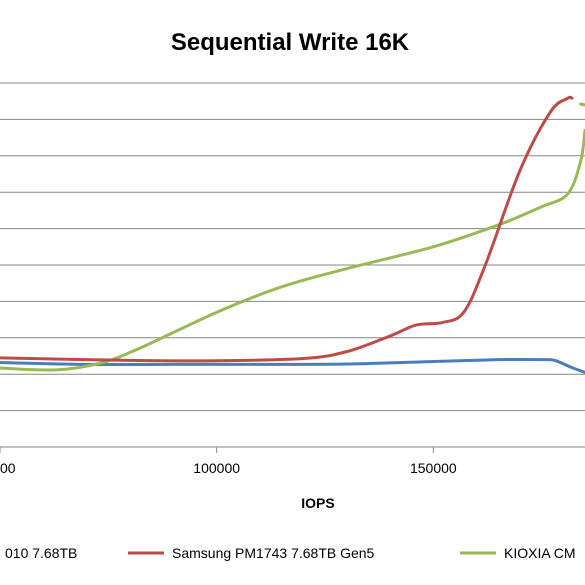  I want to click on legend-item: Samsung PM1743 7.68TB Gen5, so click(251, 553).